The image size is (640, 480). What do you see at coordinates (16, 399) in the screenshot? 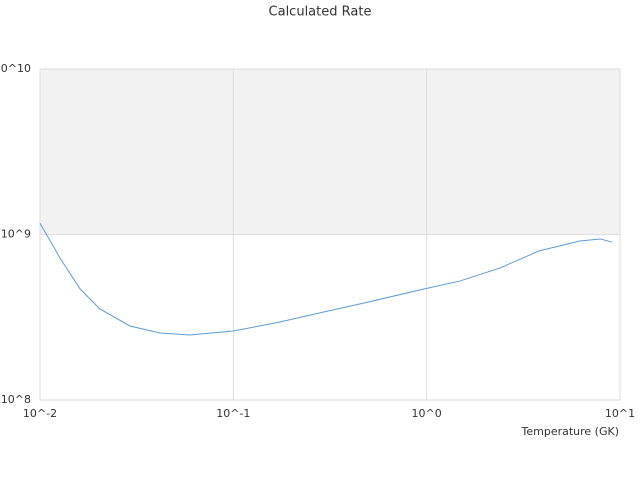
I see `y-tick-label: 10^8` at bounding box center [16, 399].